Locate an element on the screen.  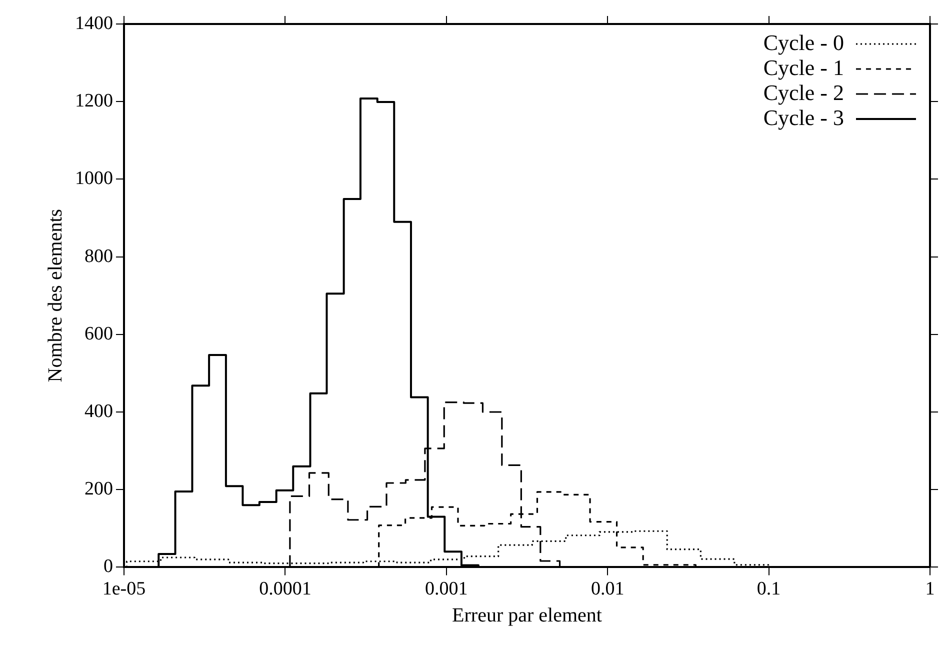
y-tick-label: 1200 is located at coordinates (94, 101).